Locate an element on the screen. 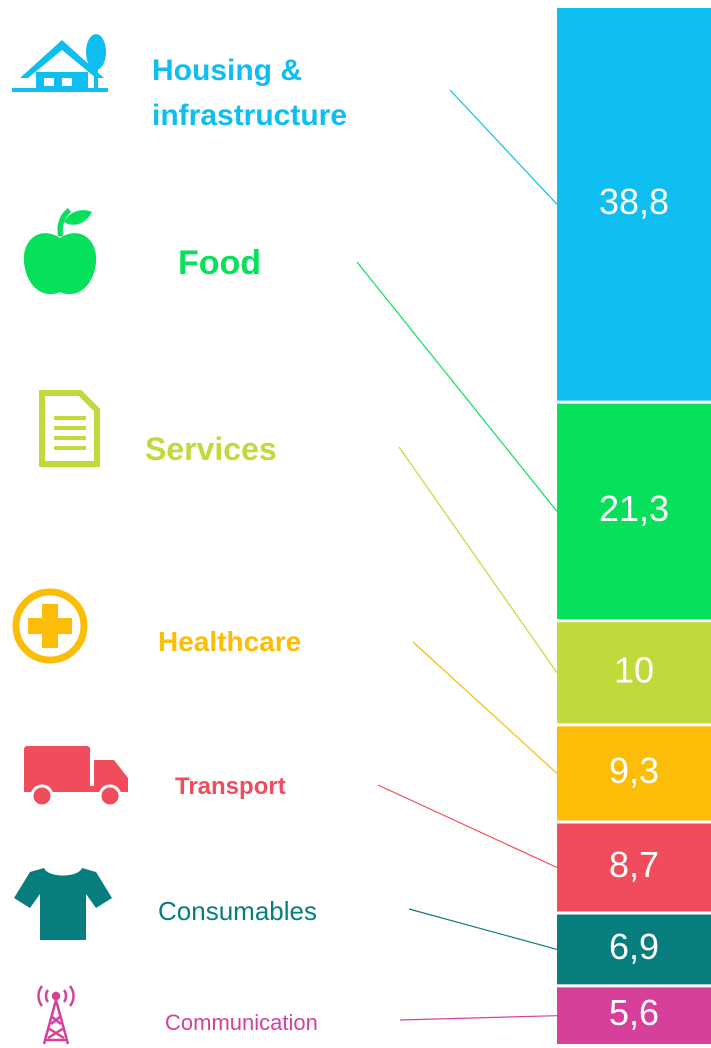 This screenshot has height=1048, width=711. value-label: 5,6 is located at coordinates (634, 1012).